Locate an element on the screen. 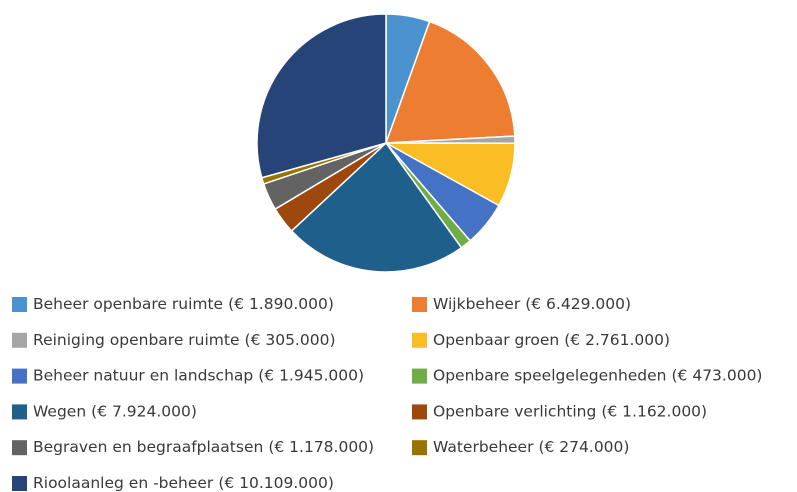 This screenshot has height=492, width=797. legend-label: Beheer openbare ruimte (€ 1.890.000) is located at coordinates (183, 304).